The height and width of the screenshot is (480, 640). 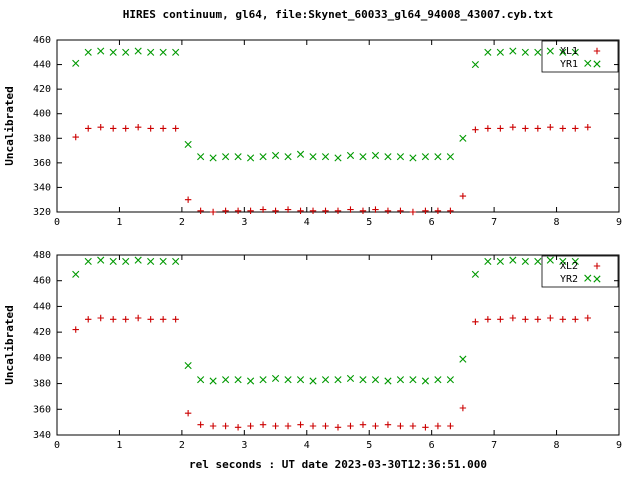 I want to click on y-tick-label: 360, so click(x=42, y=409).